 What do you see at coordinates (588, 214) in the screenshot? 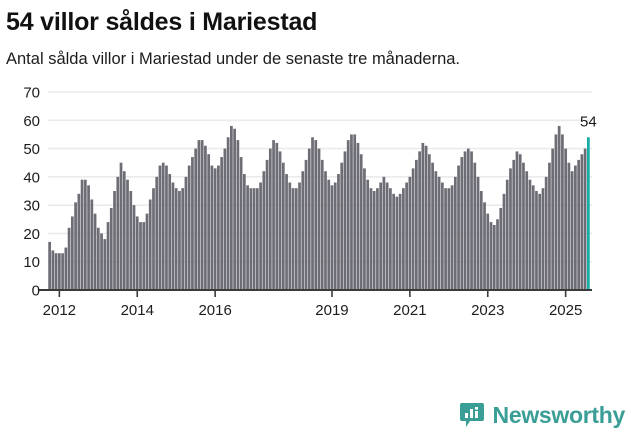
I see `bar-highlighted` at bounding box center [588, 214].